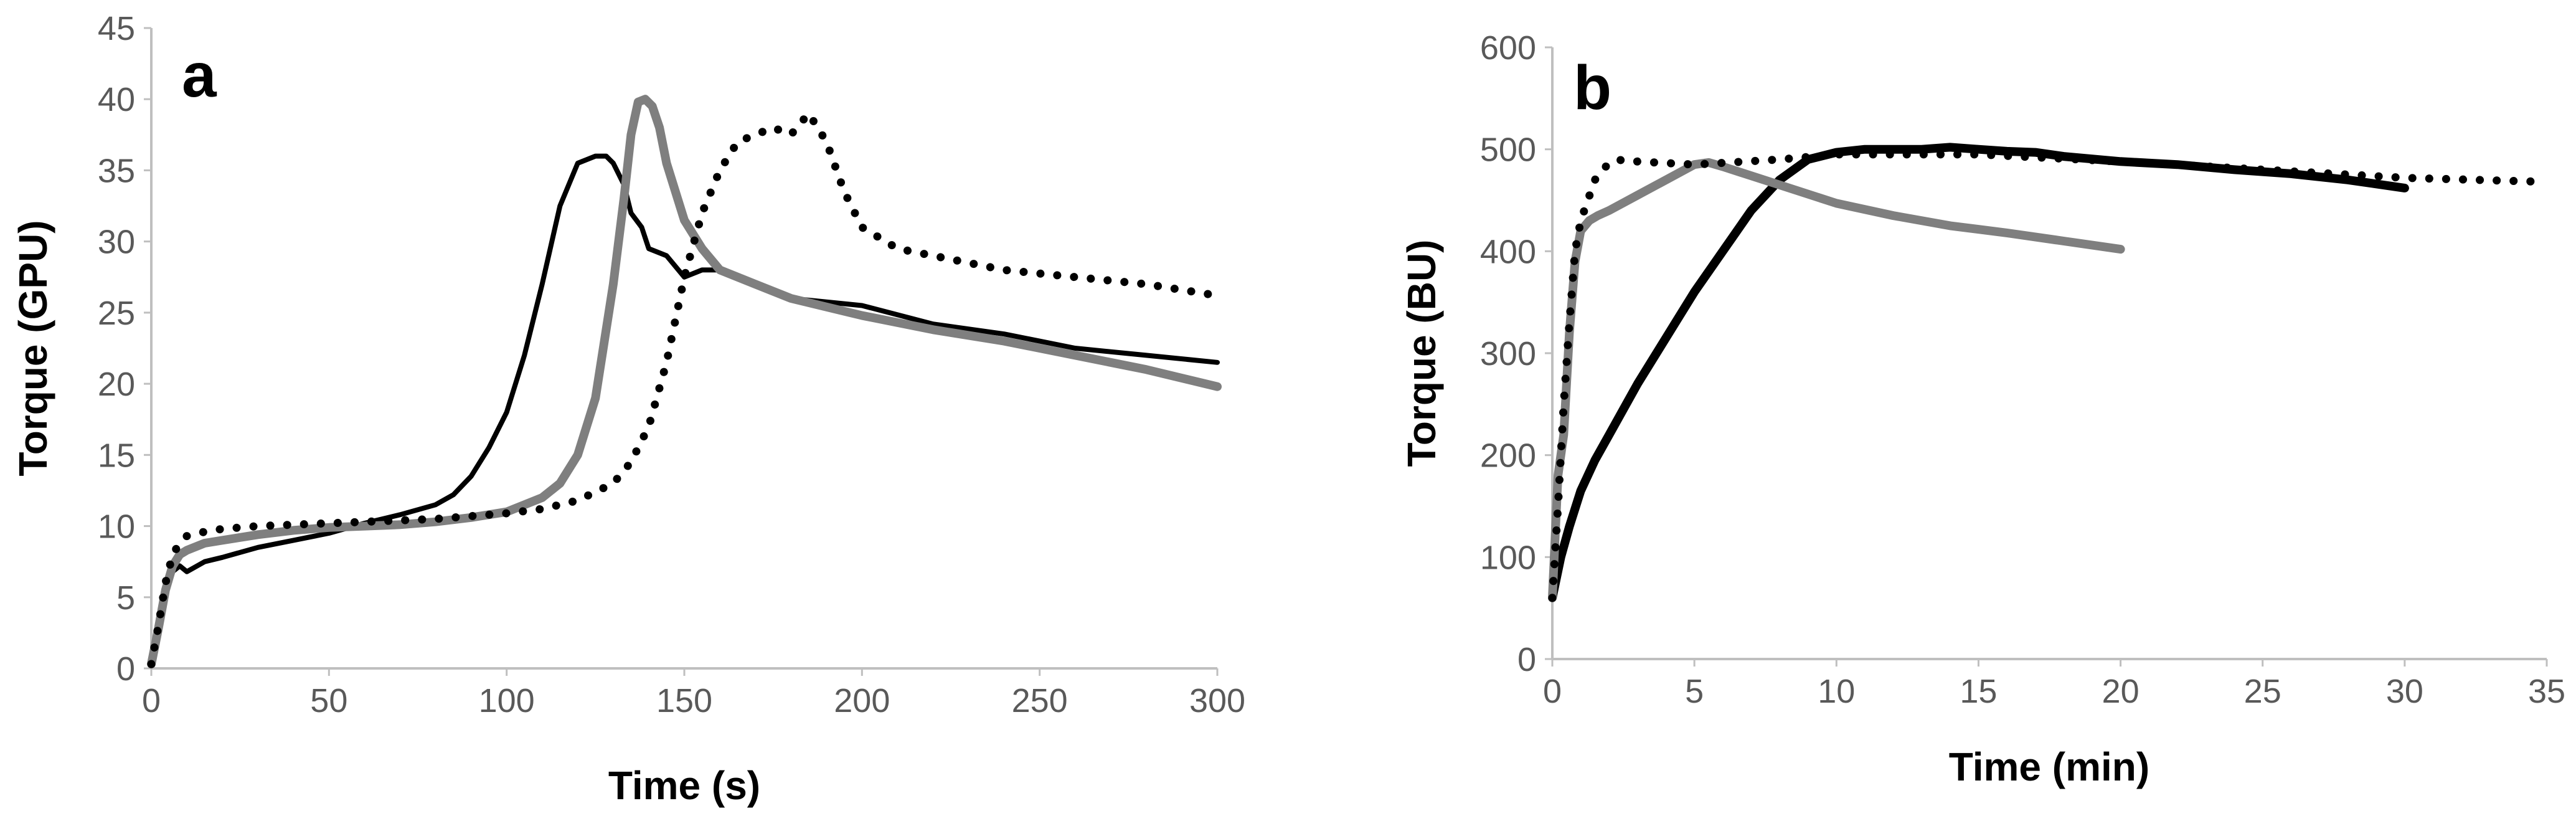 Image resolution: width=2576 pixels, height=821 pixels. What do you see at coordinates (1040, 700) in the screenshot?
I see `x-tick-label: 250` at bounding box center [1040, 700].